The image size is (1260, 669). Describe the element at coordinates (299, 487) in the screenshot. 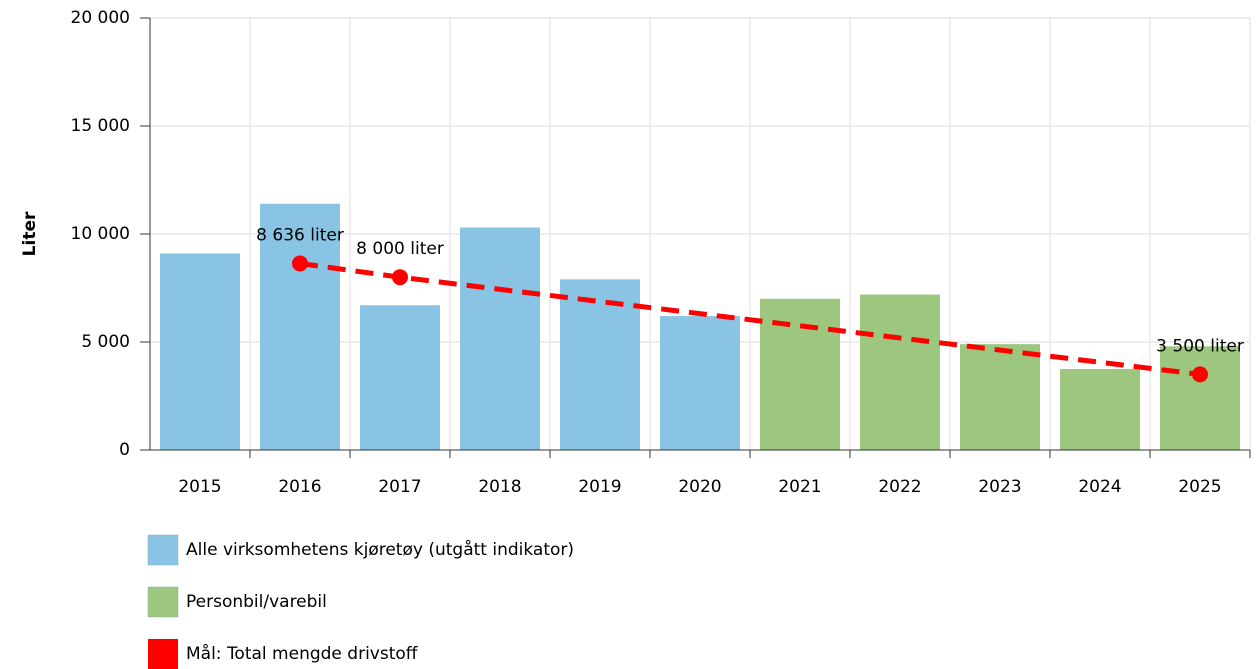

I see `x-tick-label: 2016` at that location.